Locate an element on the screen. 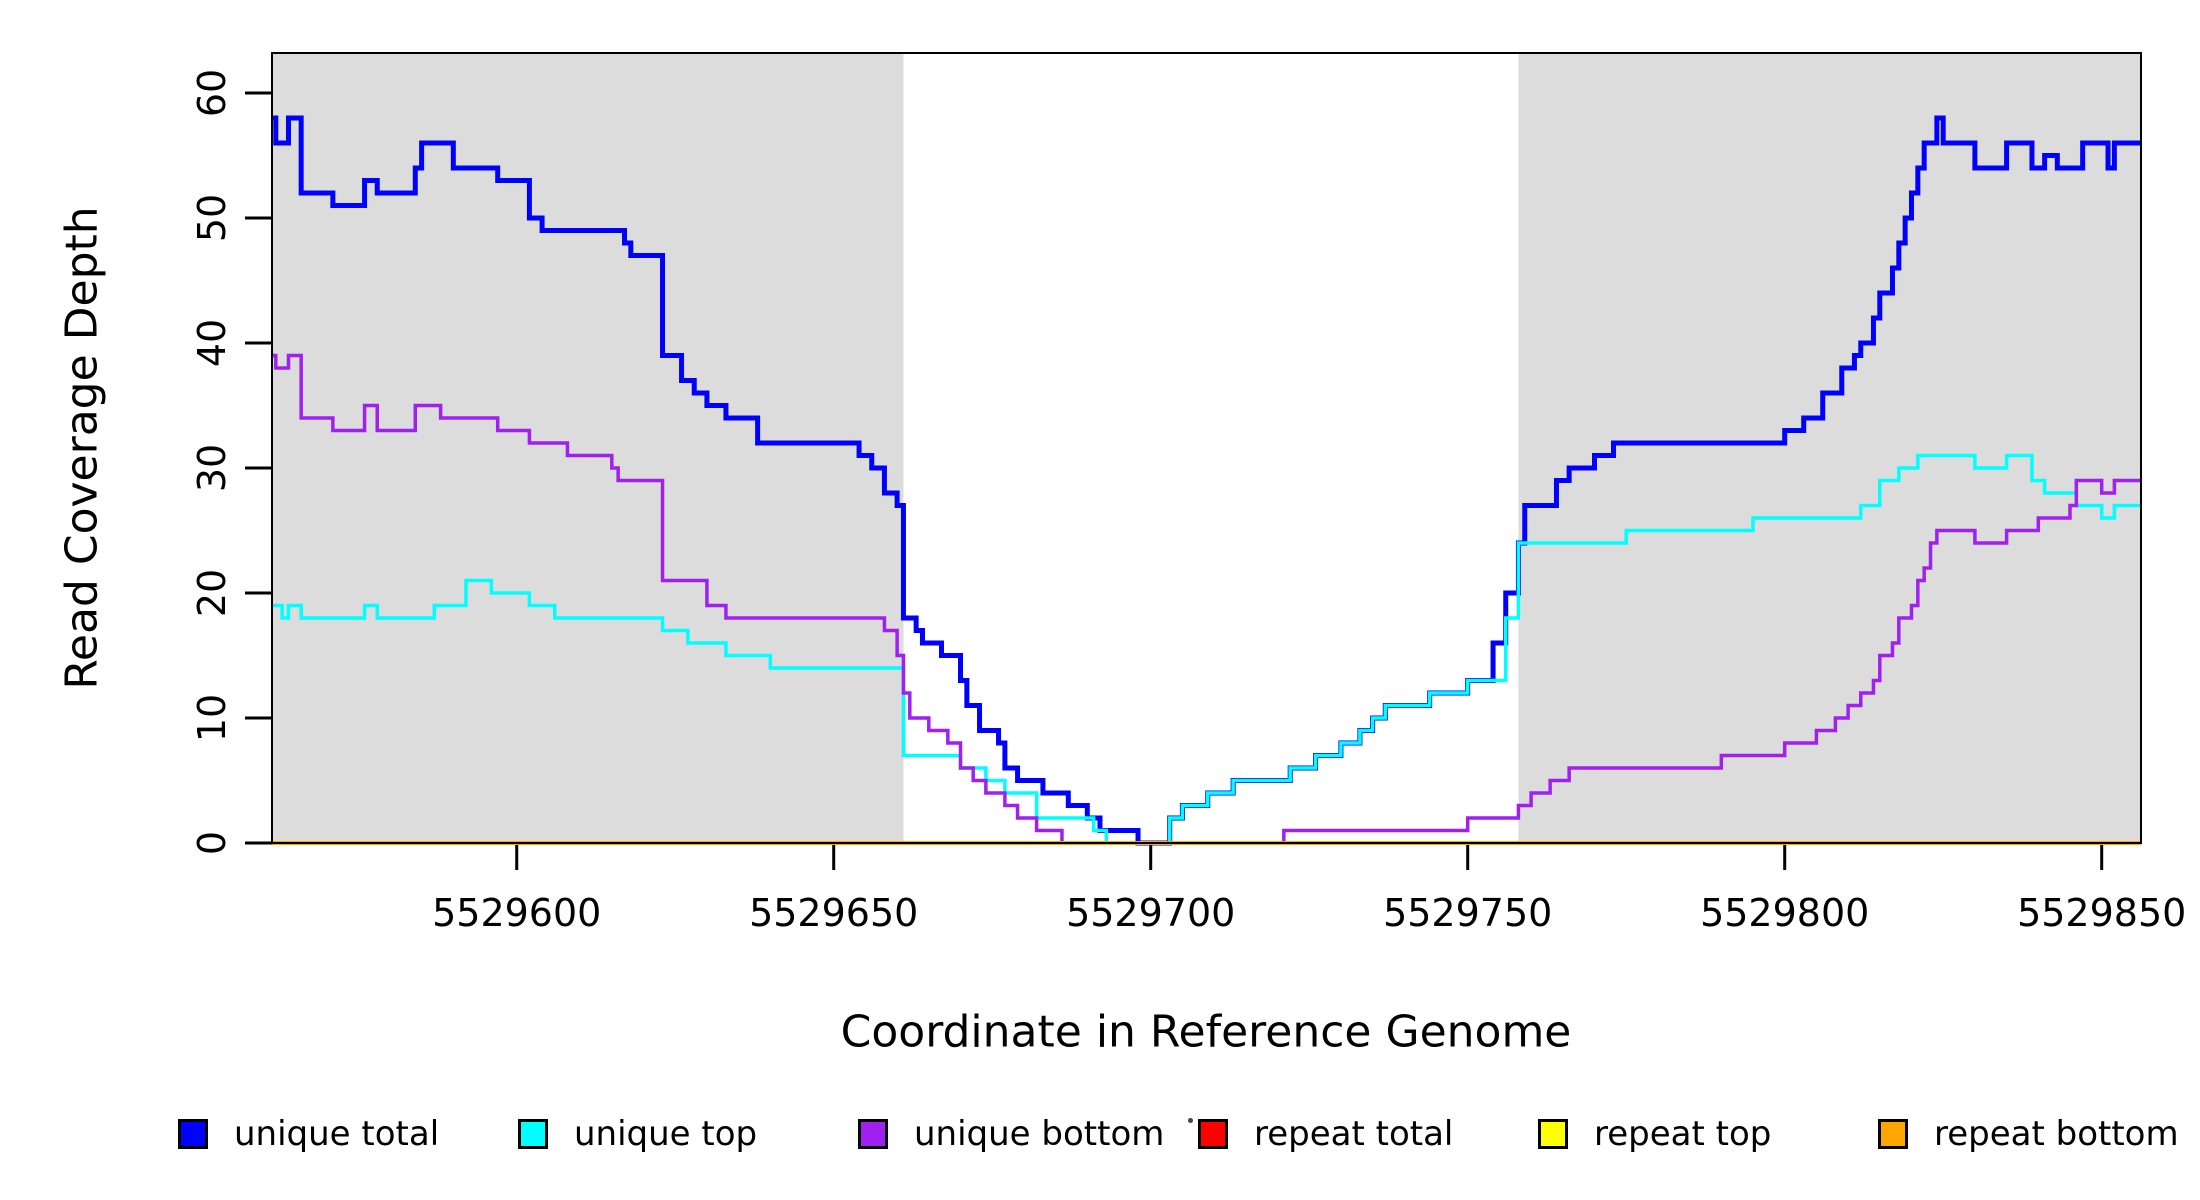 Image resolution: width=2200 pixels, height=1200 pixels. y-tick-label: 20 is located at coordinates (212, 593).